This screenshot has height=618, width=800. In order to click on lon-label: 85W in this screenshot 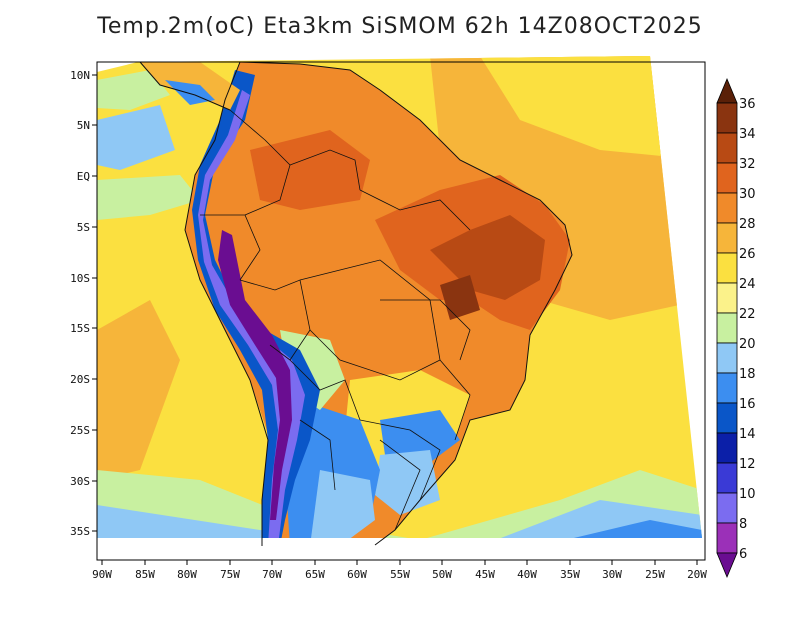, I will do `click(145, 574)`.